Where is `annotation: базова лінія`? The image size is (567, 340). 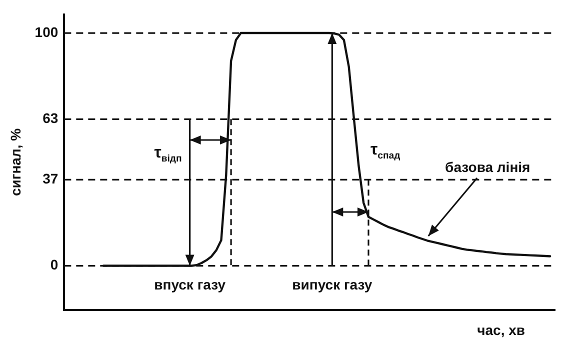 annotation: базова лінія is located at coordinates (487, 166).